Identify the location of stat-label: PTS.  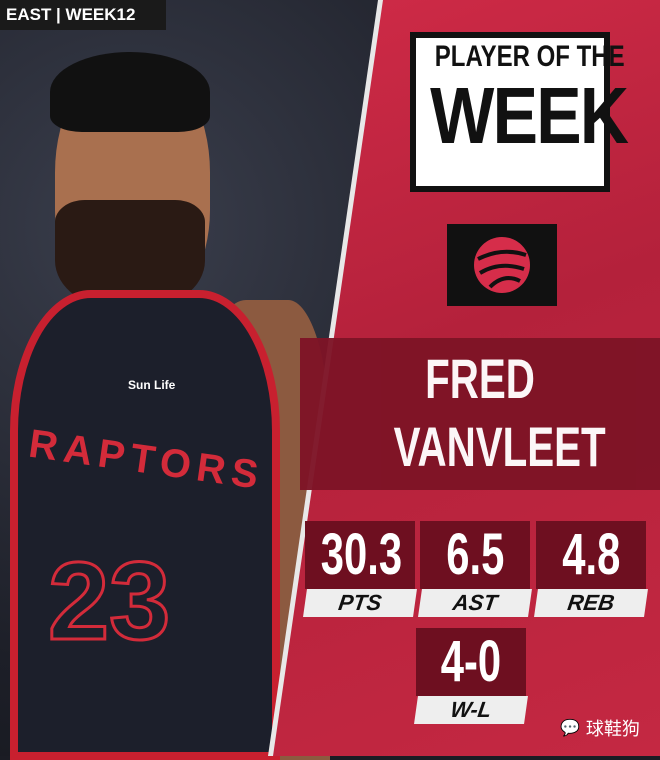
(360, 603).